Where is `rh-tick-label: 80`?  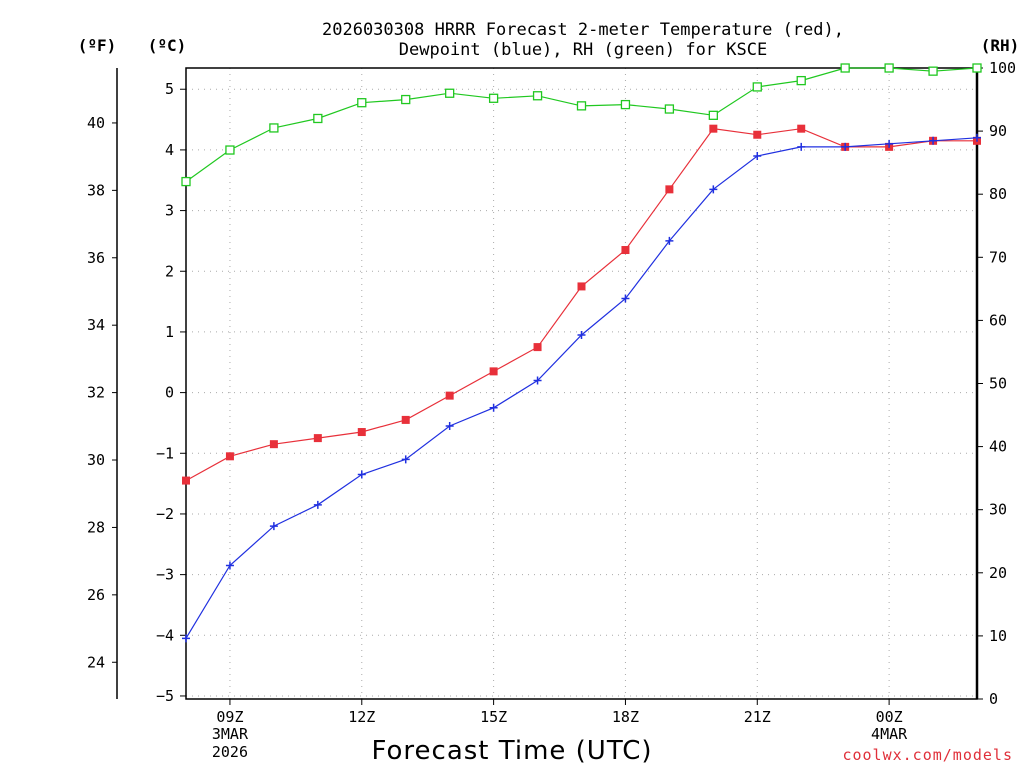
rh-tick-label: 80 is located at coordinates (998, 194).